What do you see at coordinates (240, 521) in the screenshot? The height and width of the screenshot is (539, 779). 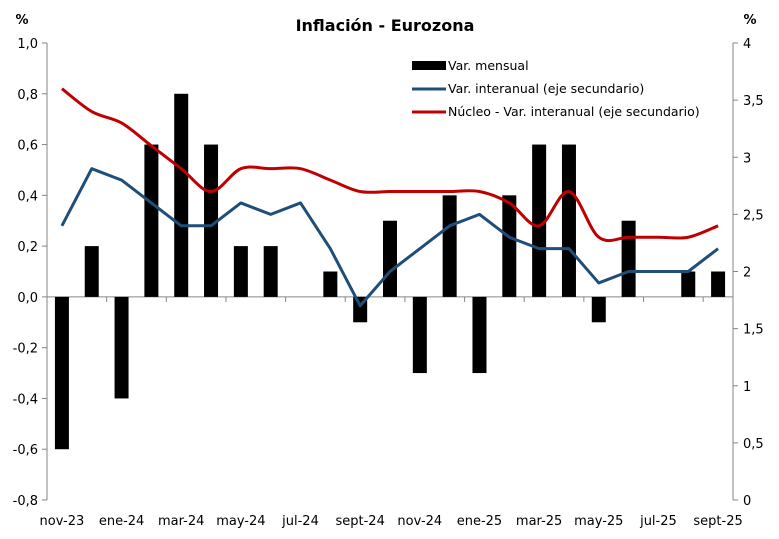 I see `x-tick-label: may-24` at bounding box center [240, 521].